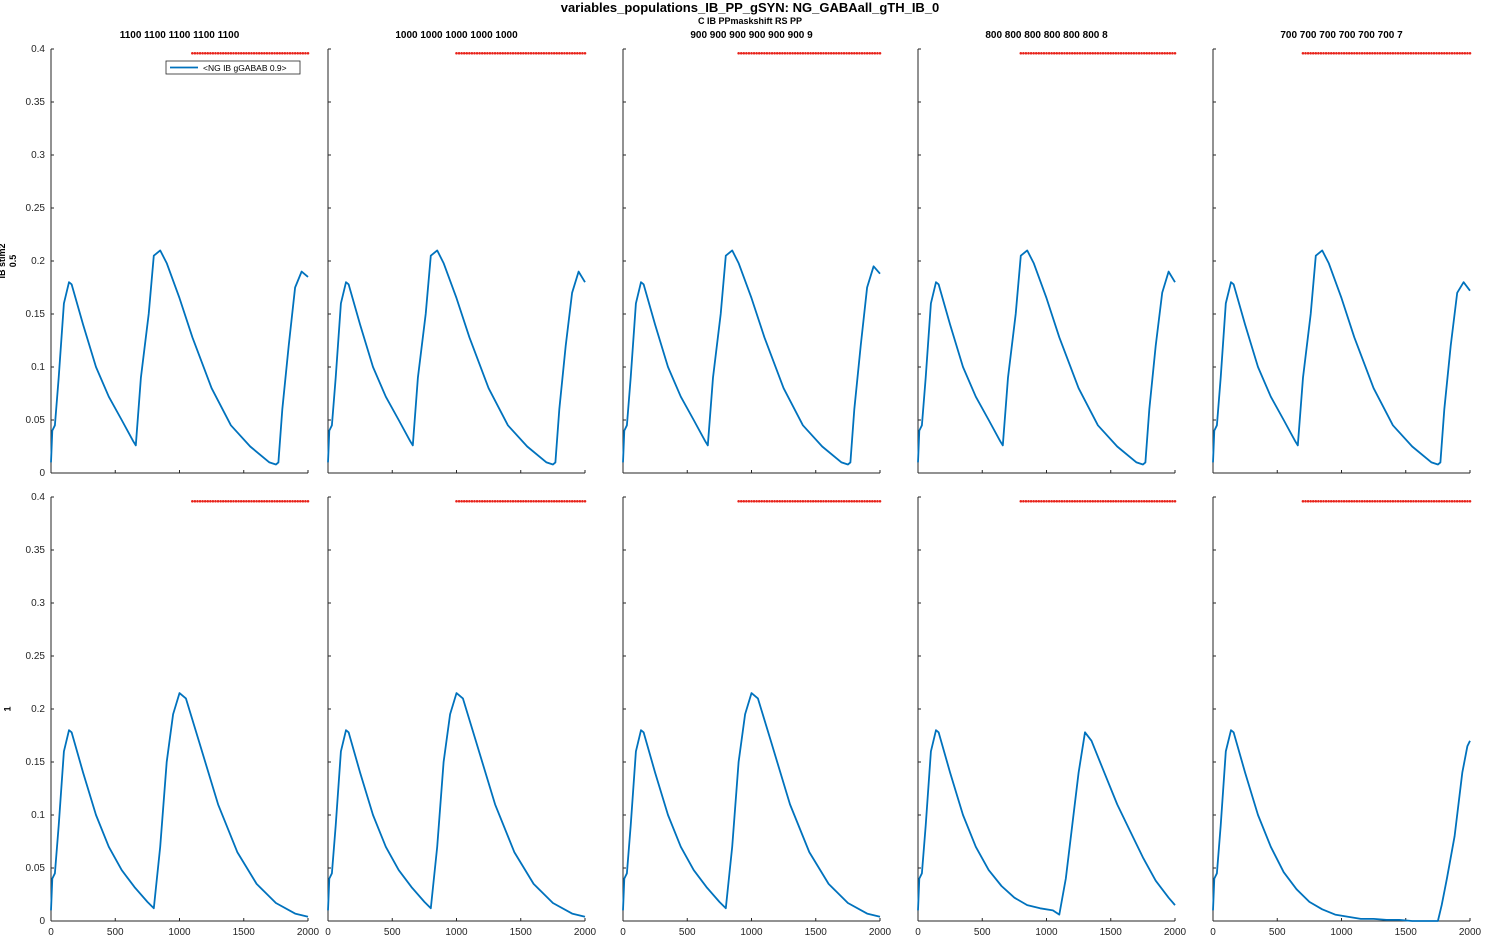 The width and height of the screenshot is (1500, 938). What do you see at coordinates (36, 314) in the screenshot?
I see `y-tick-label: 0.15` at bounding box center [36, 314].